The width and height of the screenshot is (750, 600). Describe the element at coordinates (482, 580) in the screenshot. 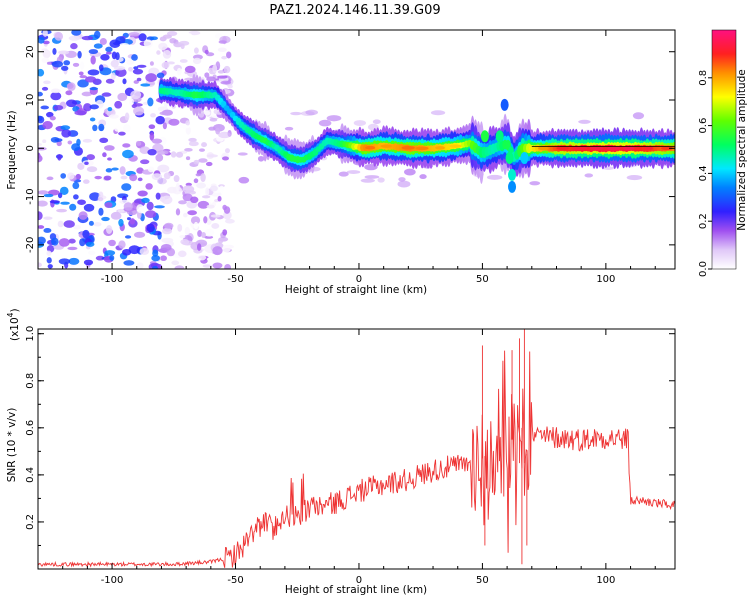

I see `snr-xtick-label: 50` at that location.